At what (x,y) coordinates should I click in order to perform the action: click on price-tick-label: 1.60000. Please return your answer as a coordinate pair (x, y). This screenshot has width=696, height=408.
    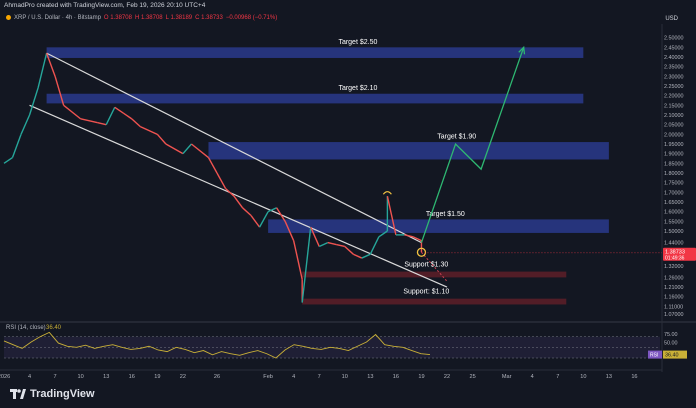
    Looking at the image, I should click on (674, 213).